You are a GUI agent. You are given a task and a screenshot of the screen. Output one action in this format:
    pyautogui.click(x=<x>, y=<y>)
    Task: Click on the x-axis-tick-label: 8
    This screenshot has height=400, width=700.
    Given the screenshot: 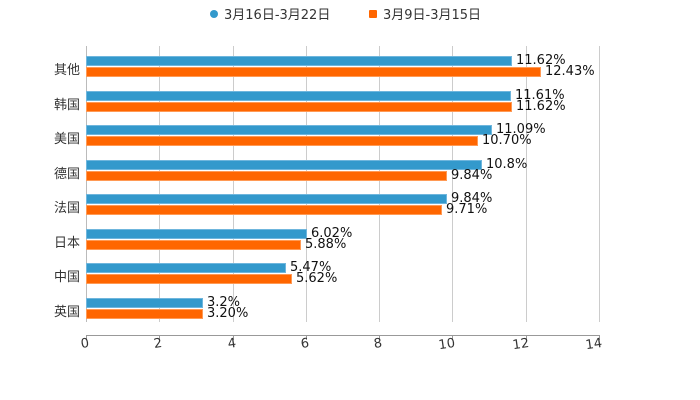 What is the action you would take?
    pyautogui.click(x=378, y=344)
    